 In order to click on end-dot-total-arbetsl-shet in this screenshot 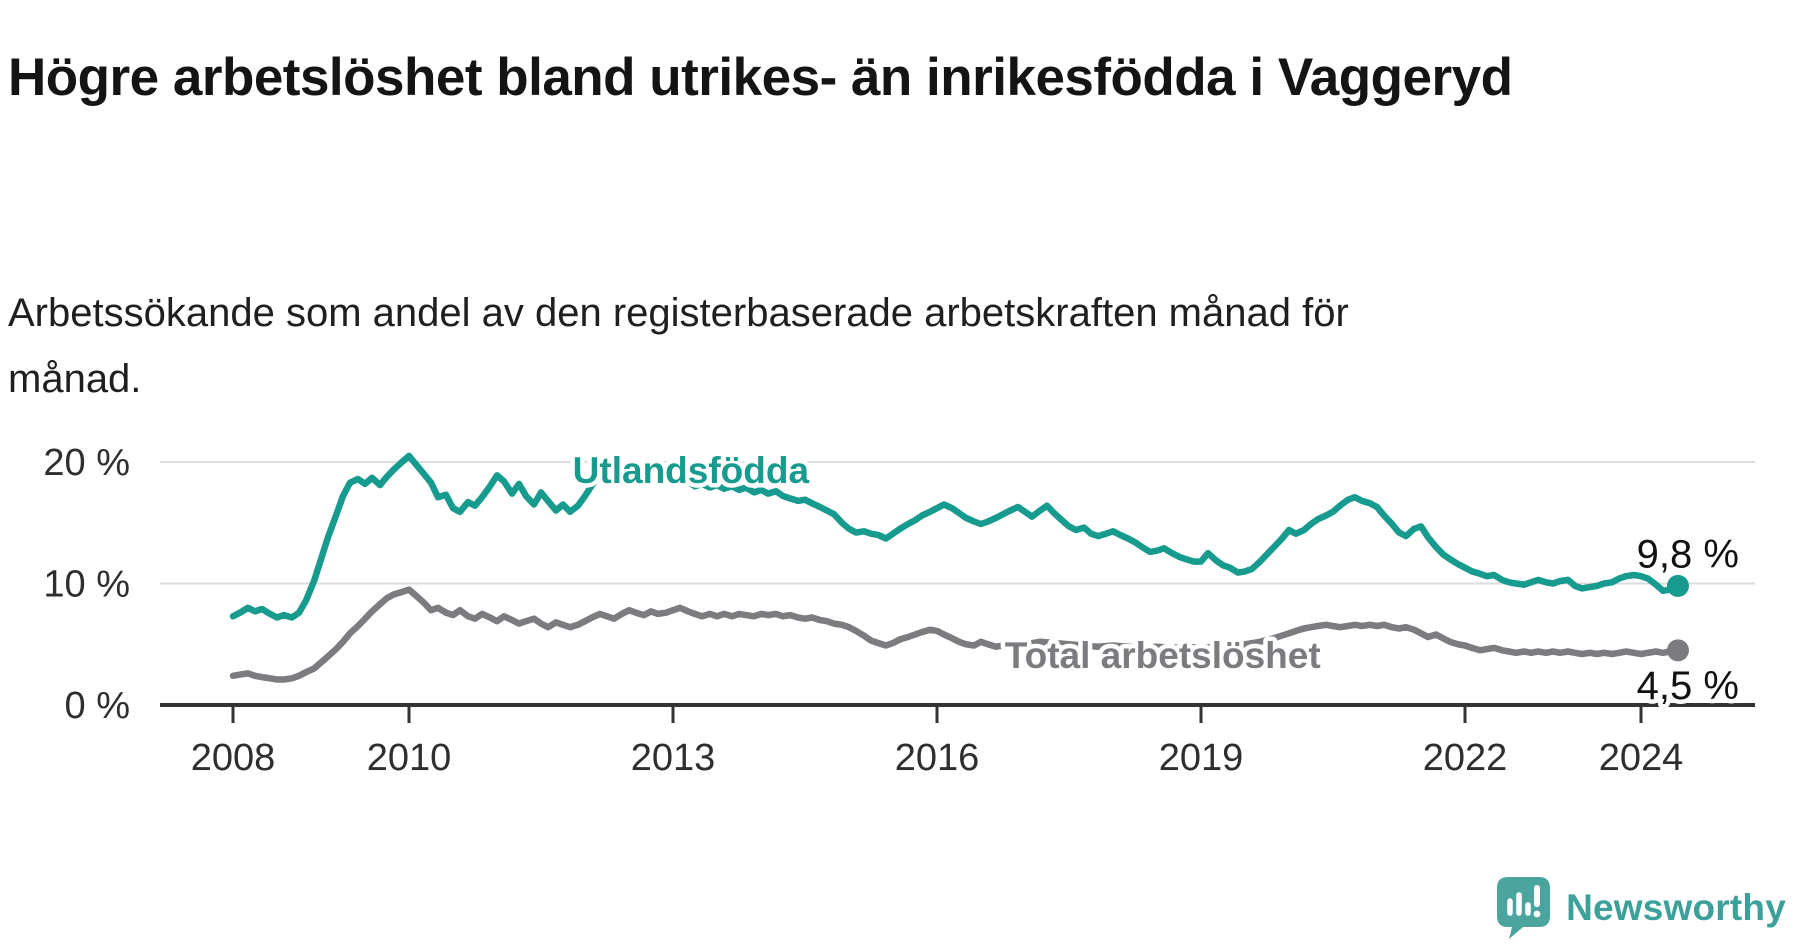, I will do `click(1677, 650)`.